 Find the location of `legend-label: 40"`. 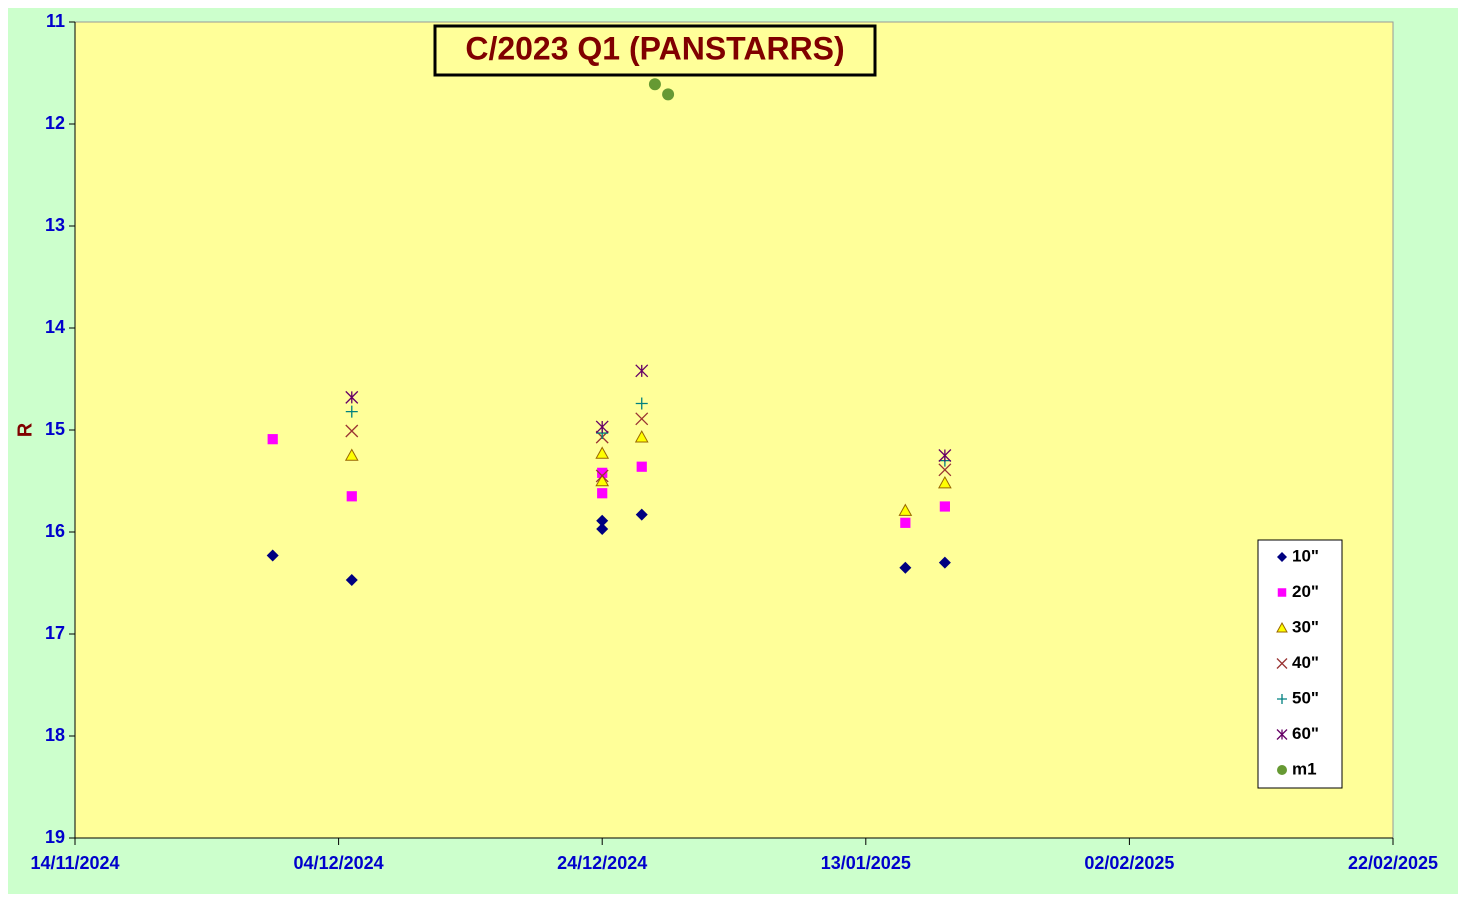

legend-label: 40" is located at coordinates (1305, 662).